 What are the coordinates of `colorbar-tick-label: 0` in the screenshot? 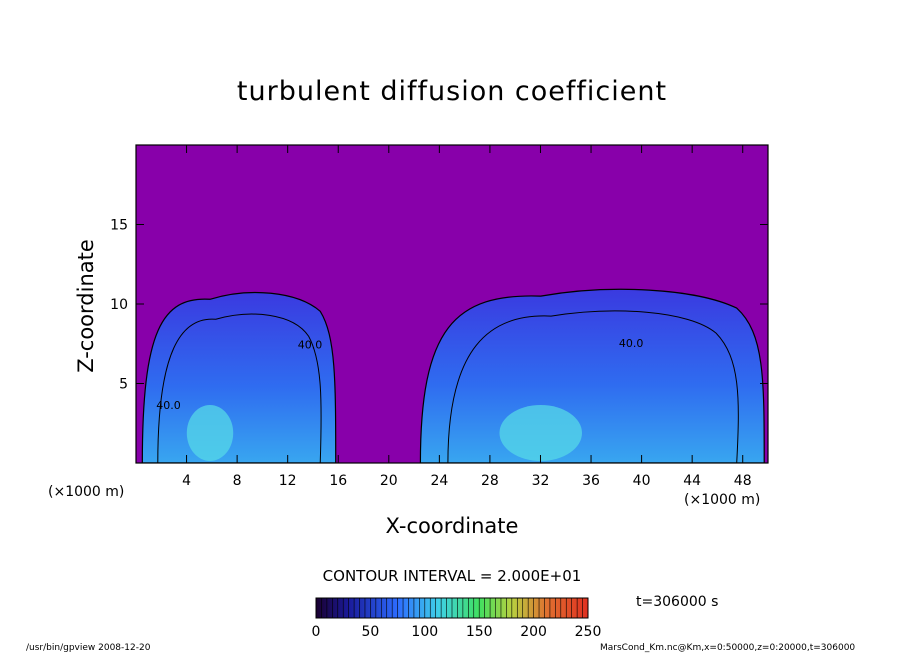 It's located at (316, 632).